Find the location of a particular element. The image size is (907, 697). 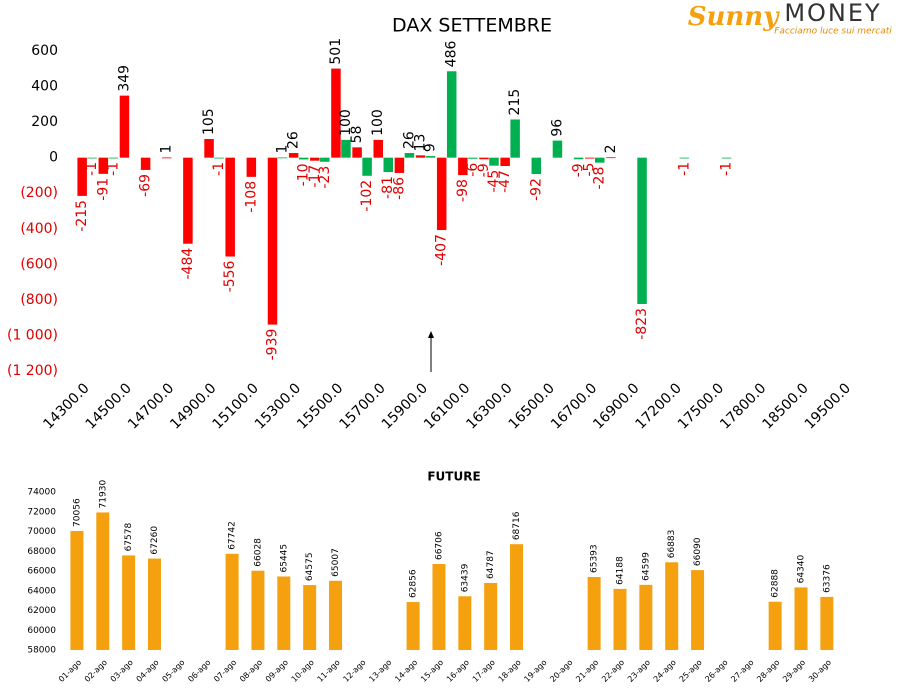

data-label: 64188 is located at coordinates (620, 570).